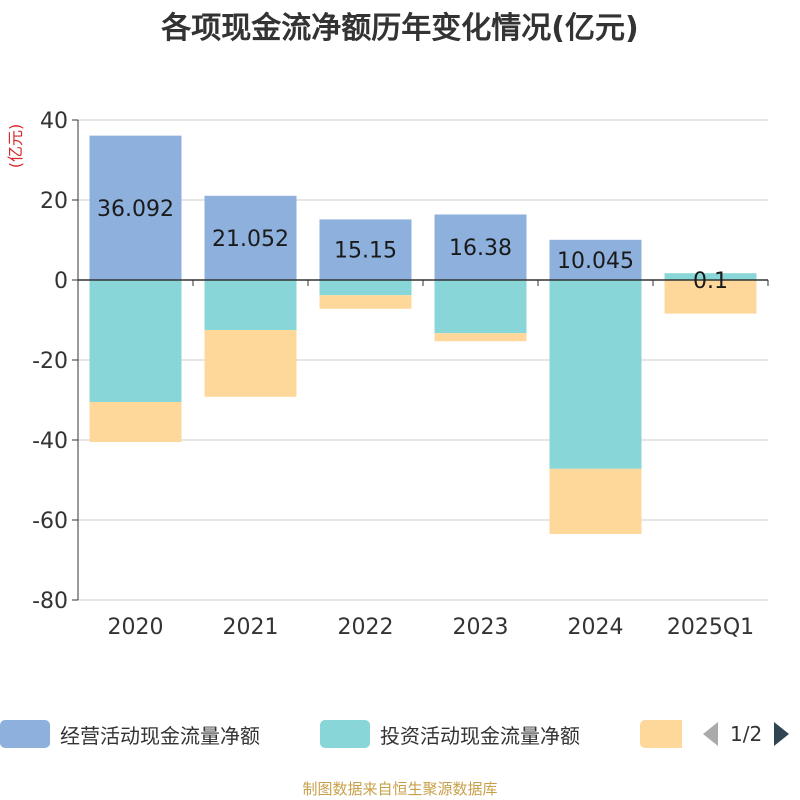 This screenshot has height=800, width=800. I want to click on legend-page-indicator: 1/2, so click(746, 734).